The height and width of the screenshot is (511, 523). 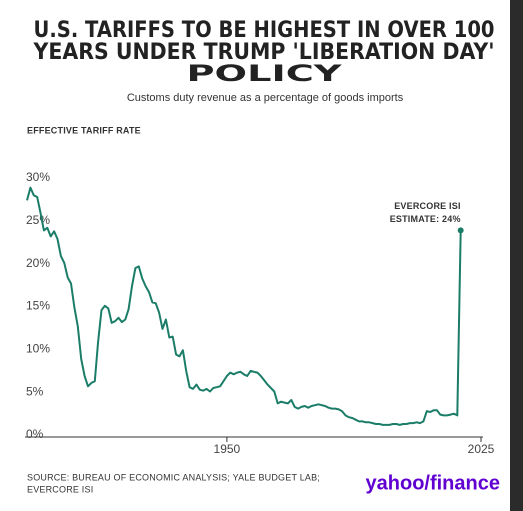 I want to click on chart-title: U.S. TARIFFS TO BE HIGHEST IN OVER 100, so click(x=264, y=30).